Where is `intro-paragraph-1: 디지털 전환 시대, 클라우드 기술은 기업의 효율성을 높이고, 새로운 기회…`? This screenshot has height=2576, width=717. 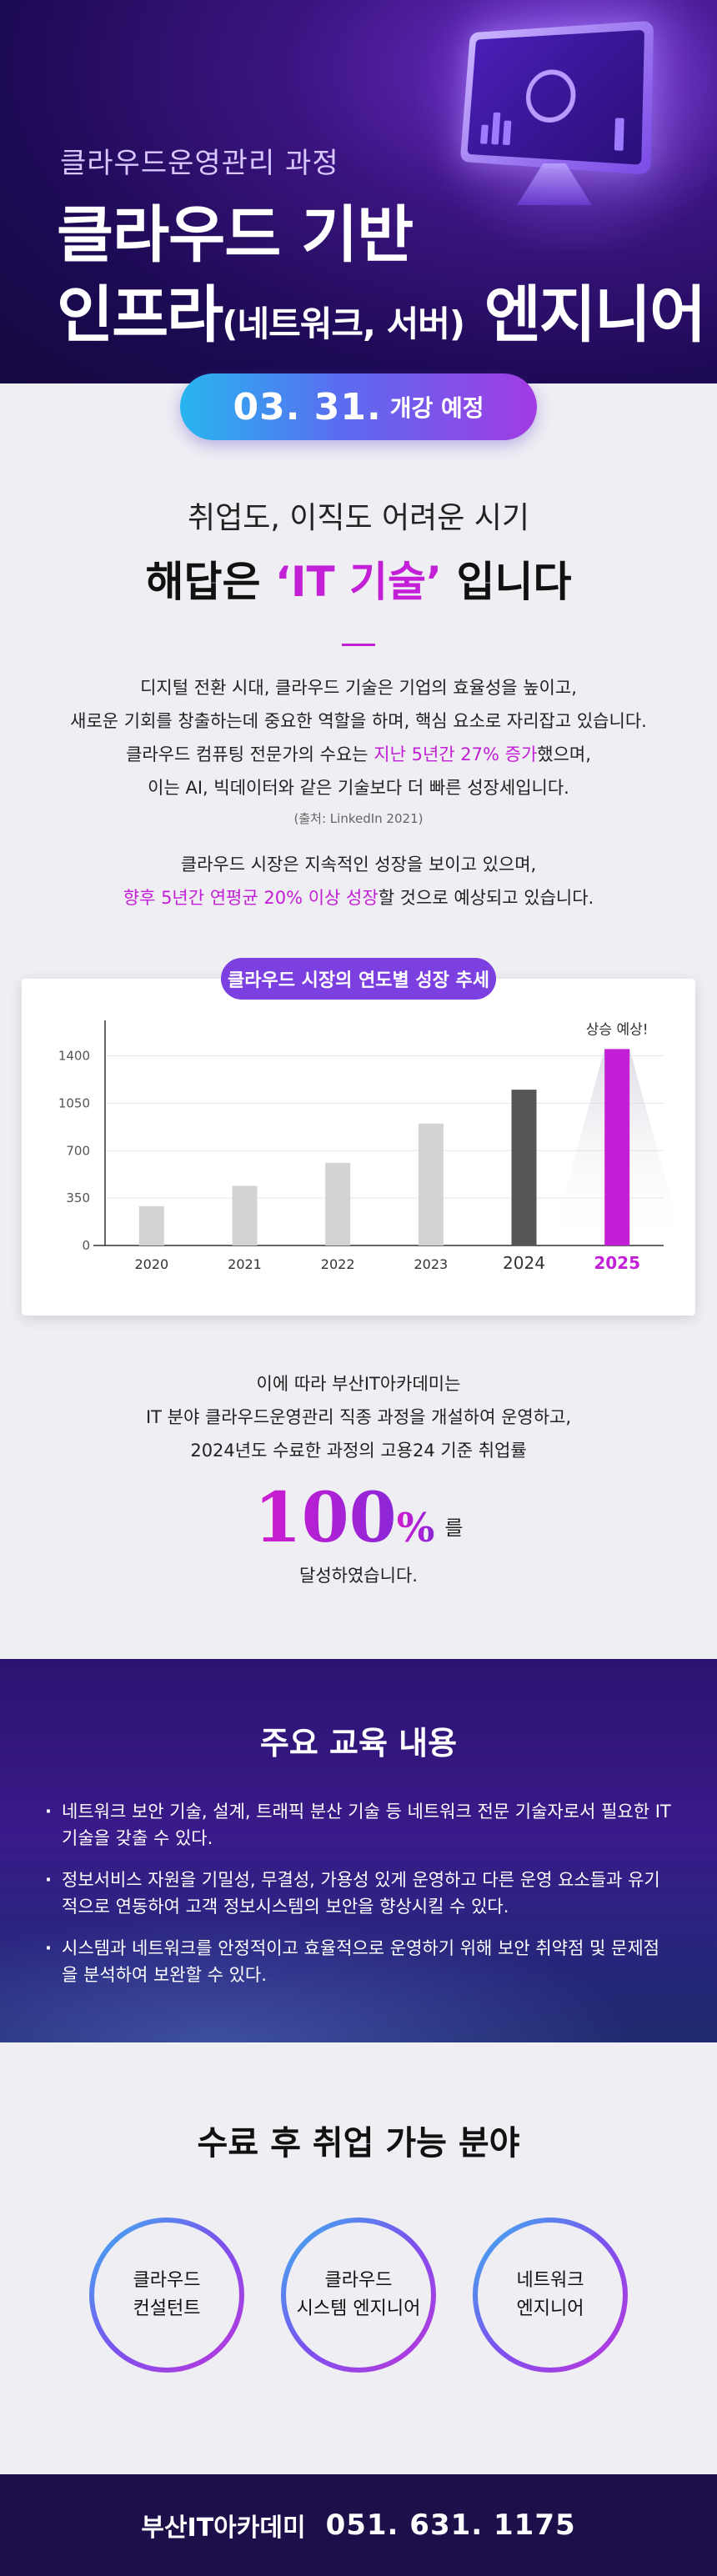 intro-paragraph-1: 디지털 전환 시대, 클라우드 기술은 기업의 효율성을 높이고, 새로운 기회… is located at coordinates (358, 737).